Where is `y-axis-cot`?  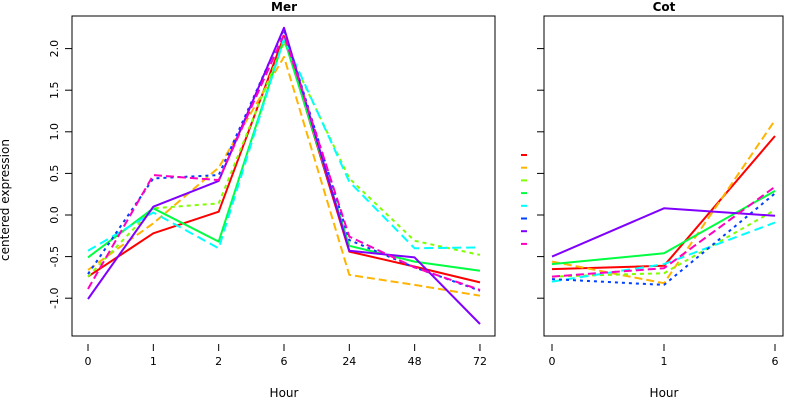 y-axis-cot is located at coordinates (540, 173).